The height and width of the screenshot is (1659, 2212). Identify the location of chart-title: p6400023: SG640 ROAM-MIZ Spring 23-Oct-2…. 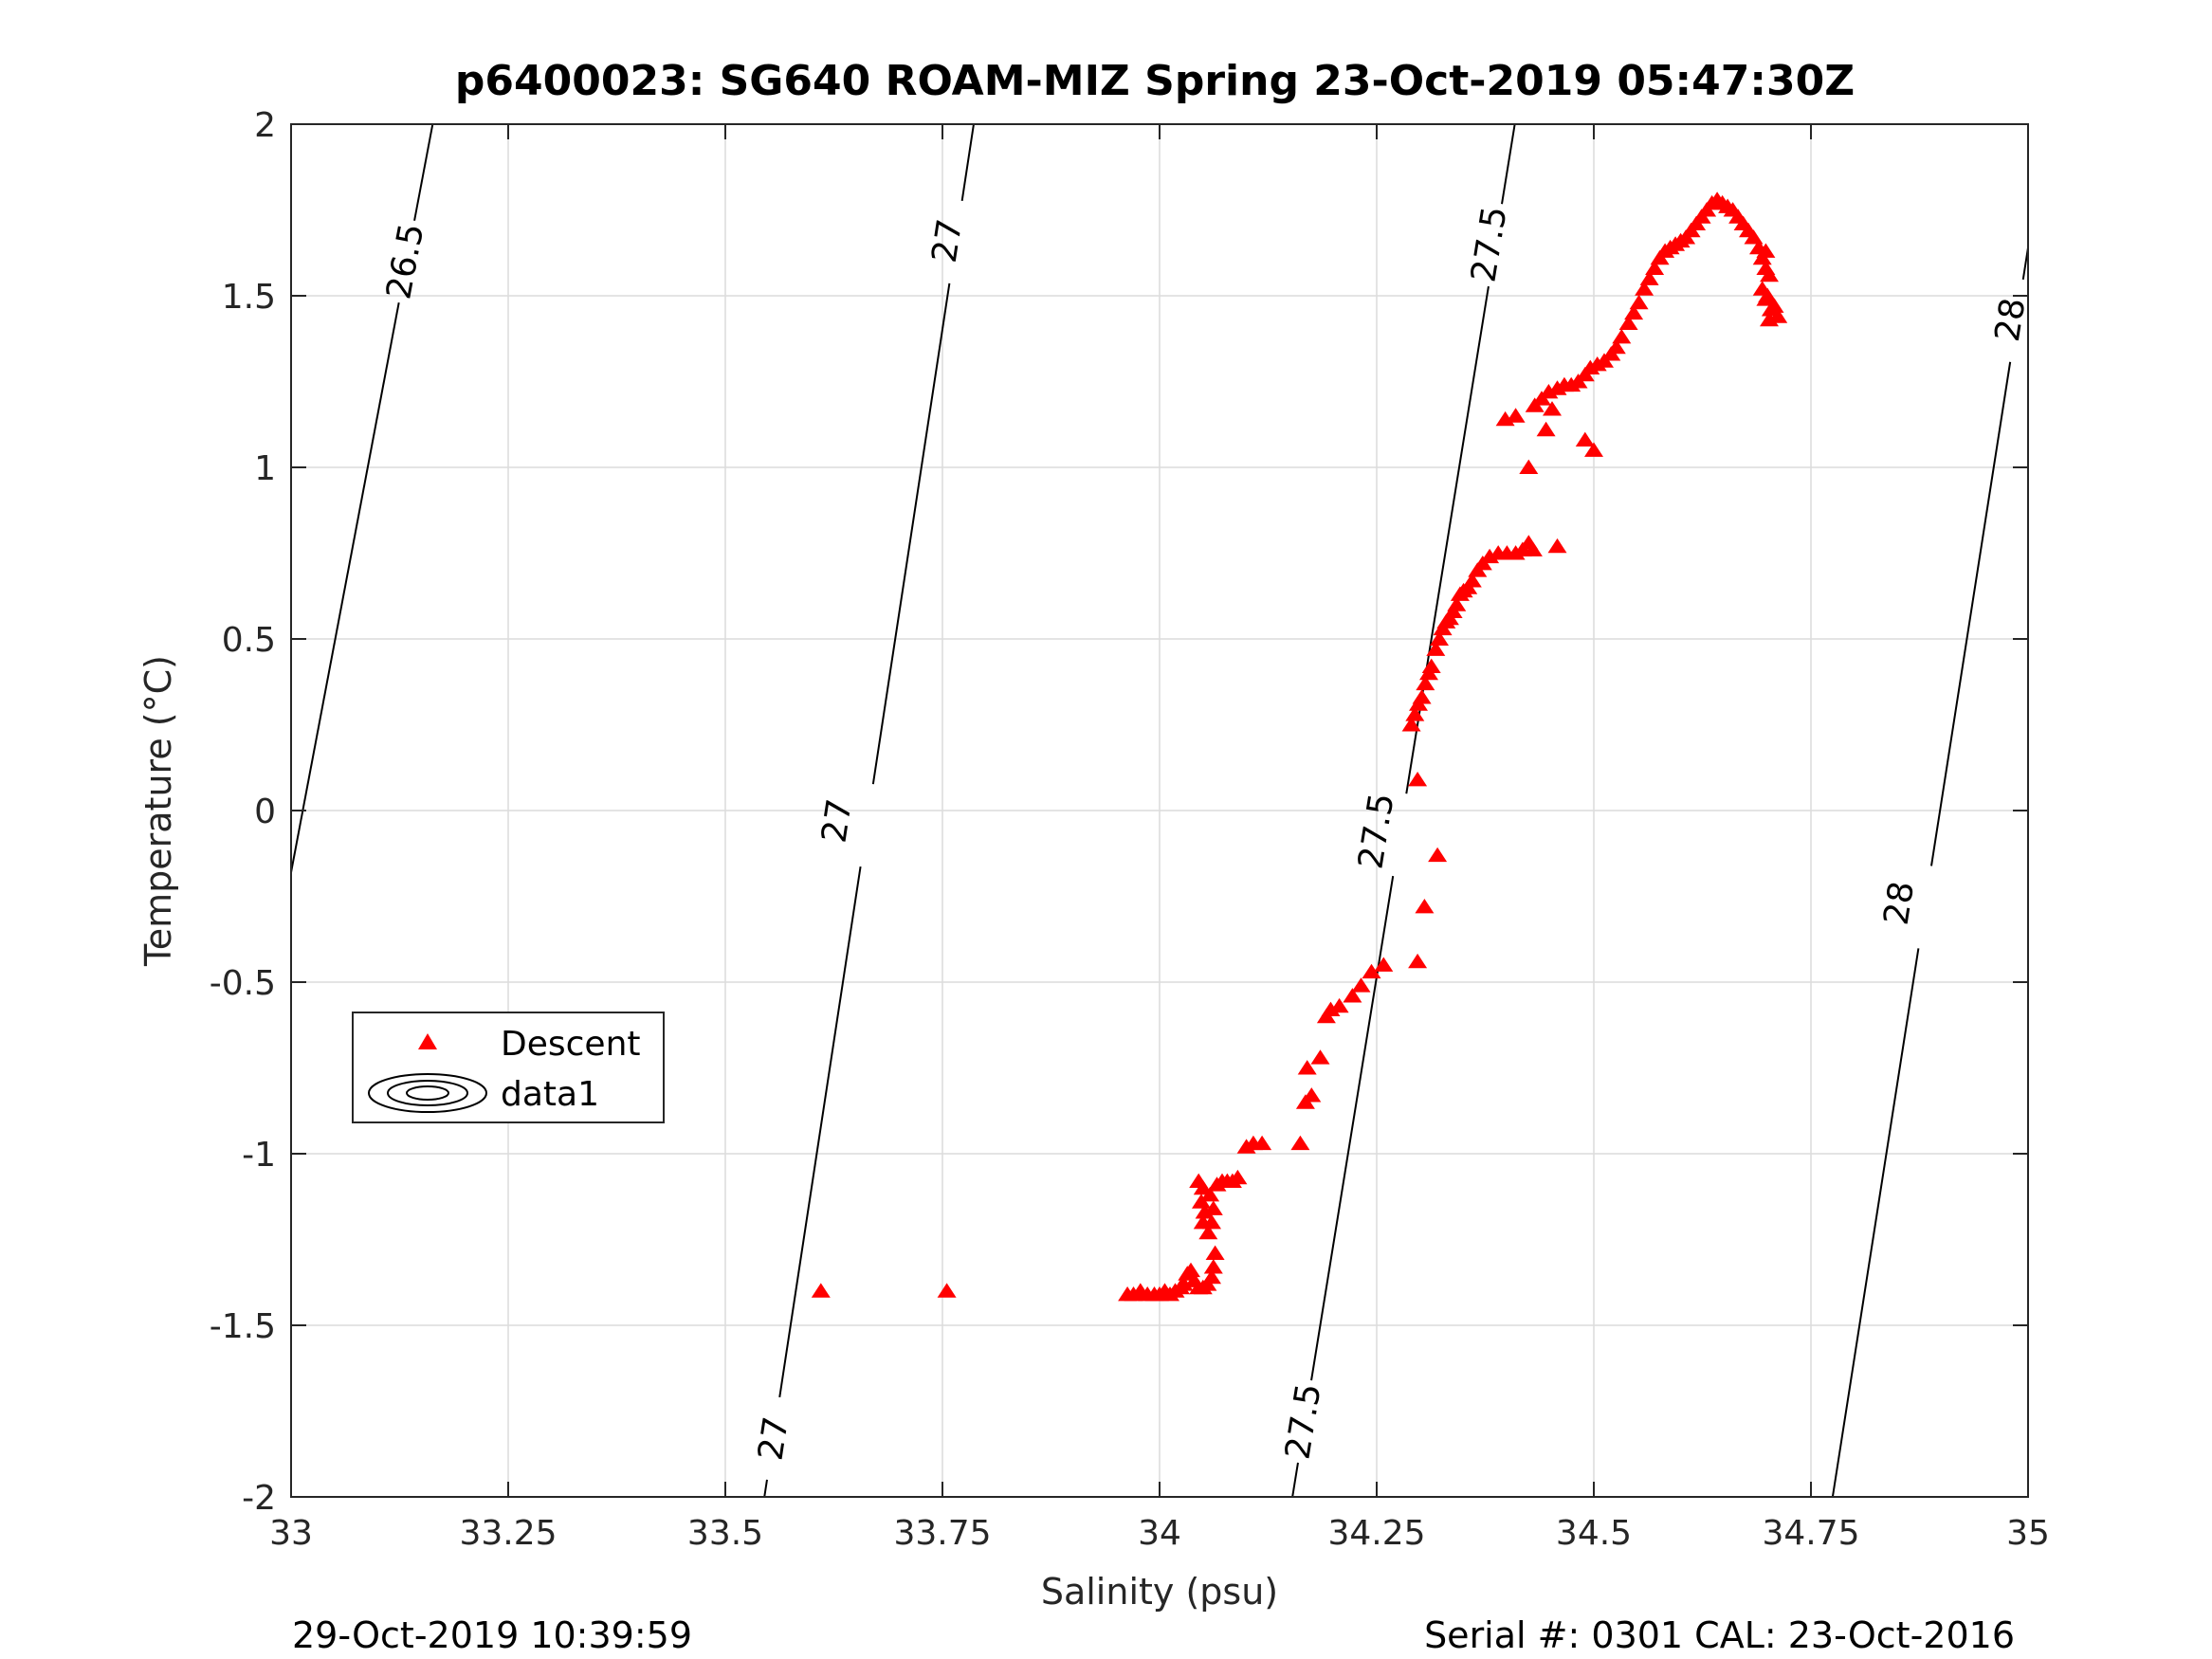
(1155, 81).